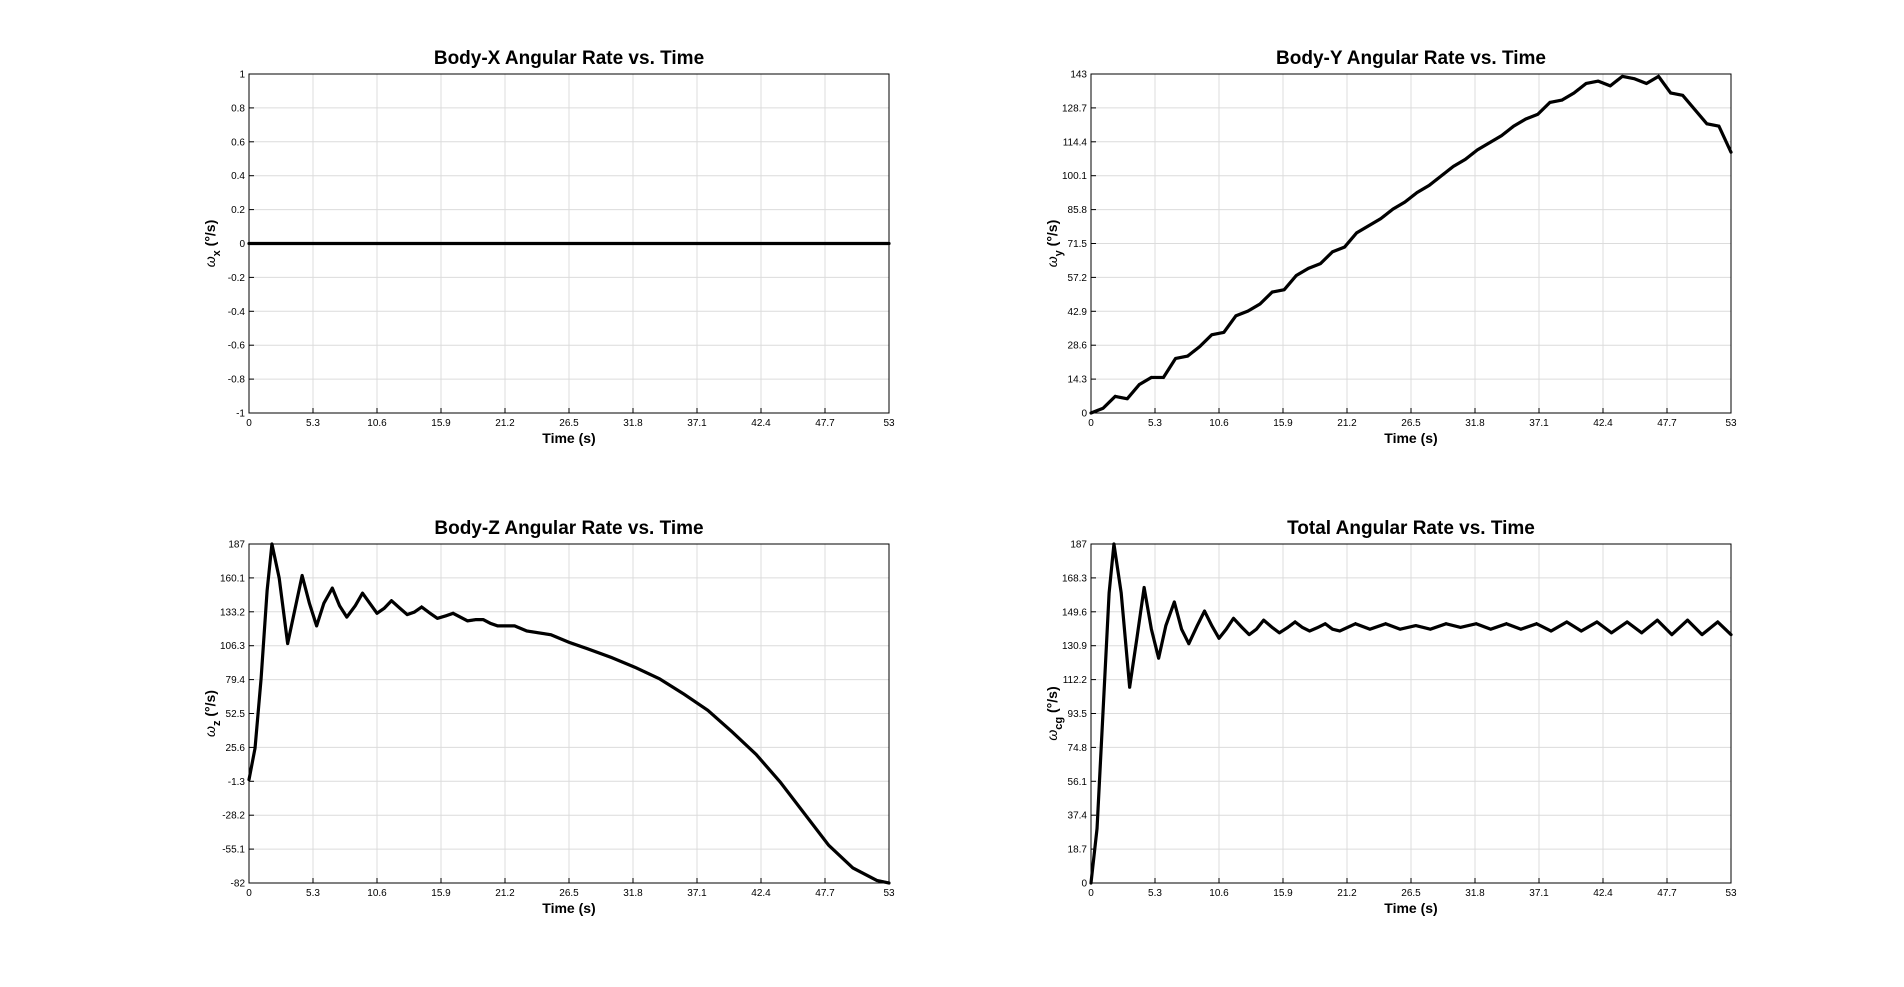 Image resolution: width=1904 pixels, height=987 pixels. I want to click on y-tick-label: 52.5, so click(236, 714).